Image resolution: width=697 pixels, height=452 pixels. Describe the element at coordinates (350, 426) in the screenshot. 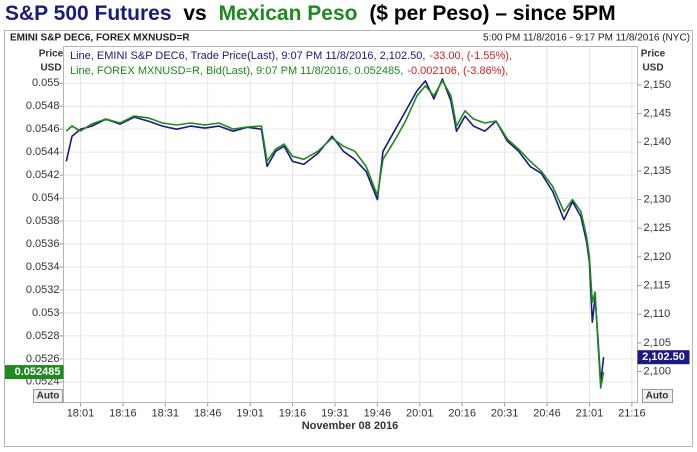

I see `x-axis-label: November 08 2016` at that location.